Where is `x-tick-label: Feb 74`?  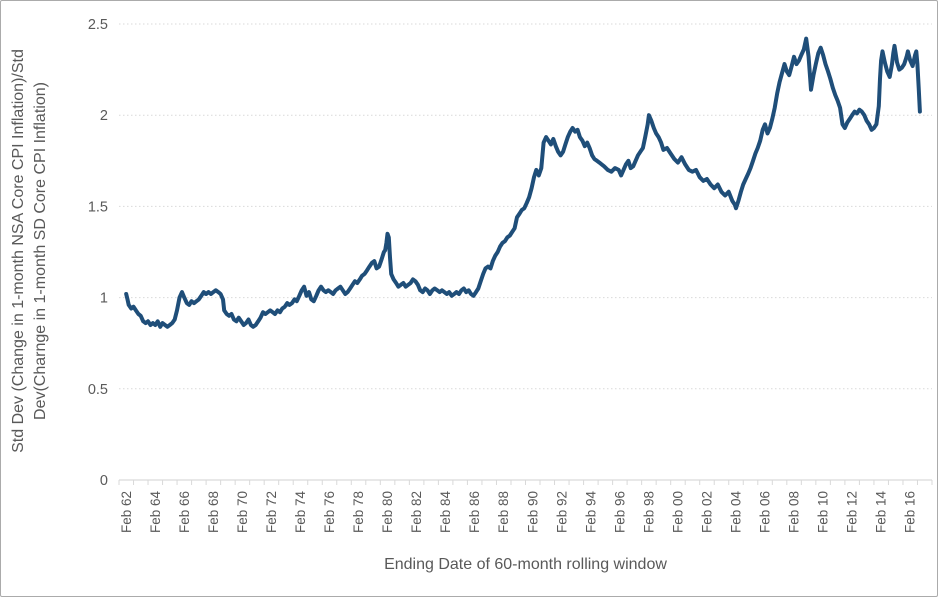
x-tick-label: Feb 74 is located at coordinates (300, 512).